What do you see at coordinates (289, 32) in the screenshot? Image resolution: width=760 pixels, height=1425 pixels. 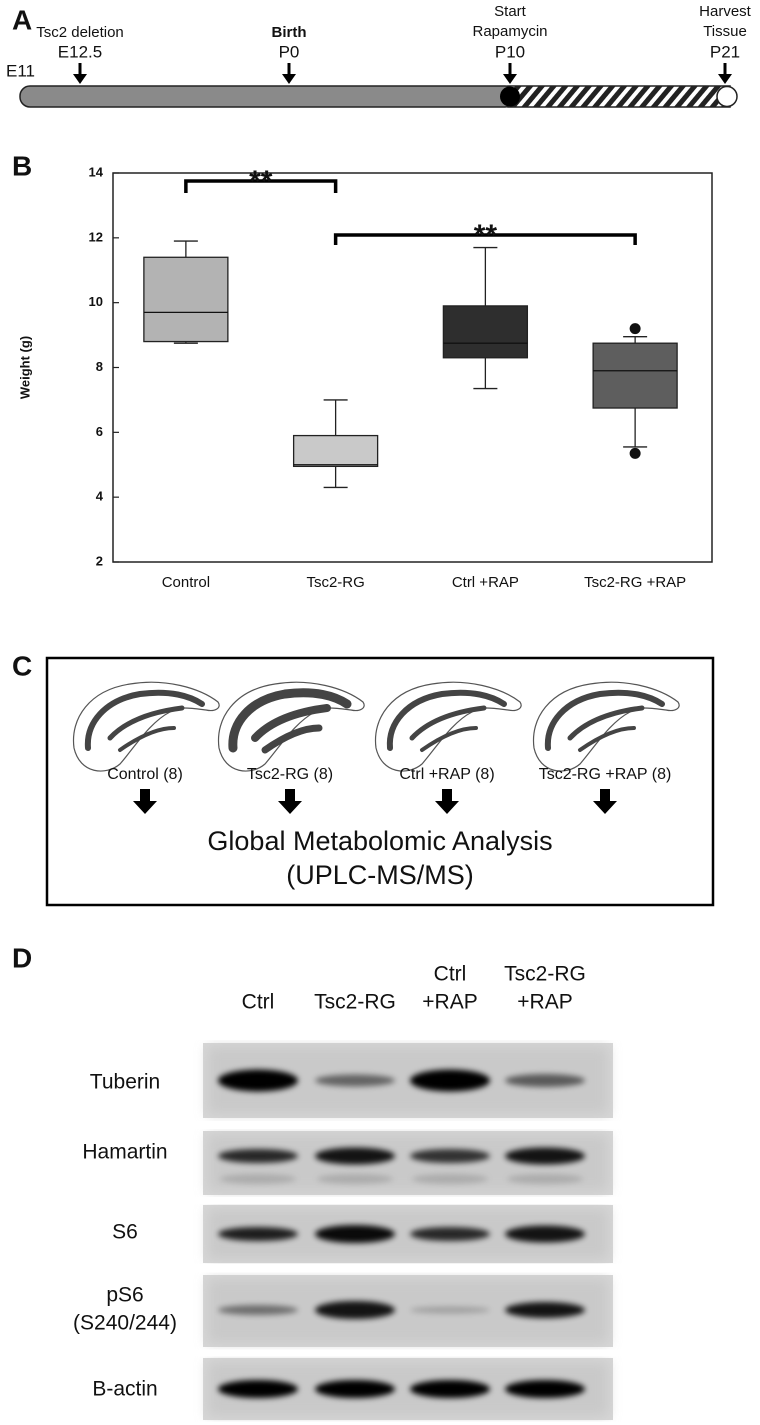 I see `event-label: Birth` at bounding box center [289, 32].